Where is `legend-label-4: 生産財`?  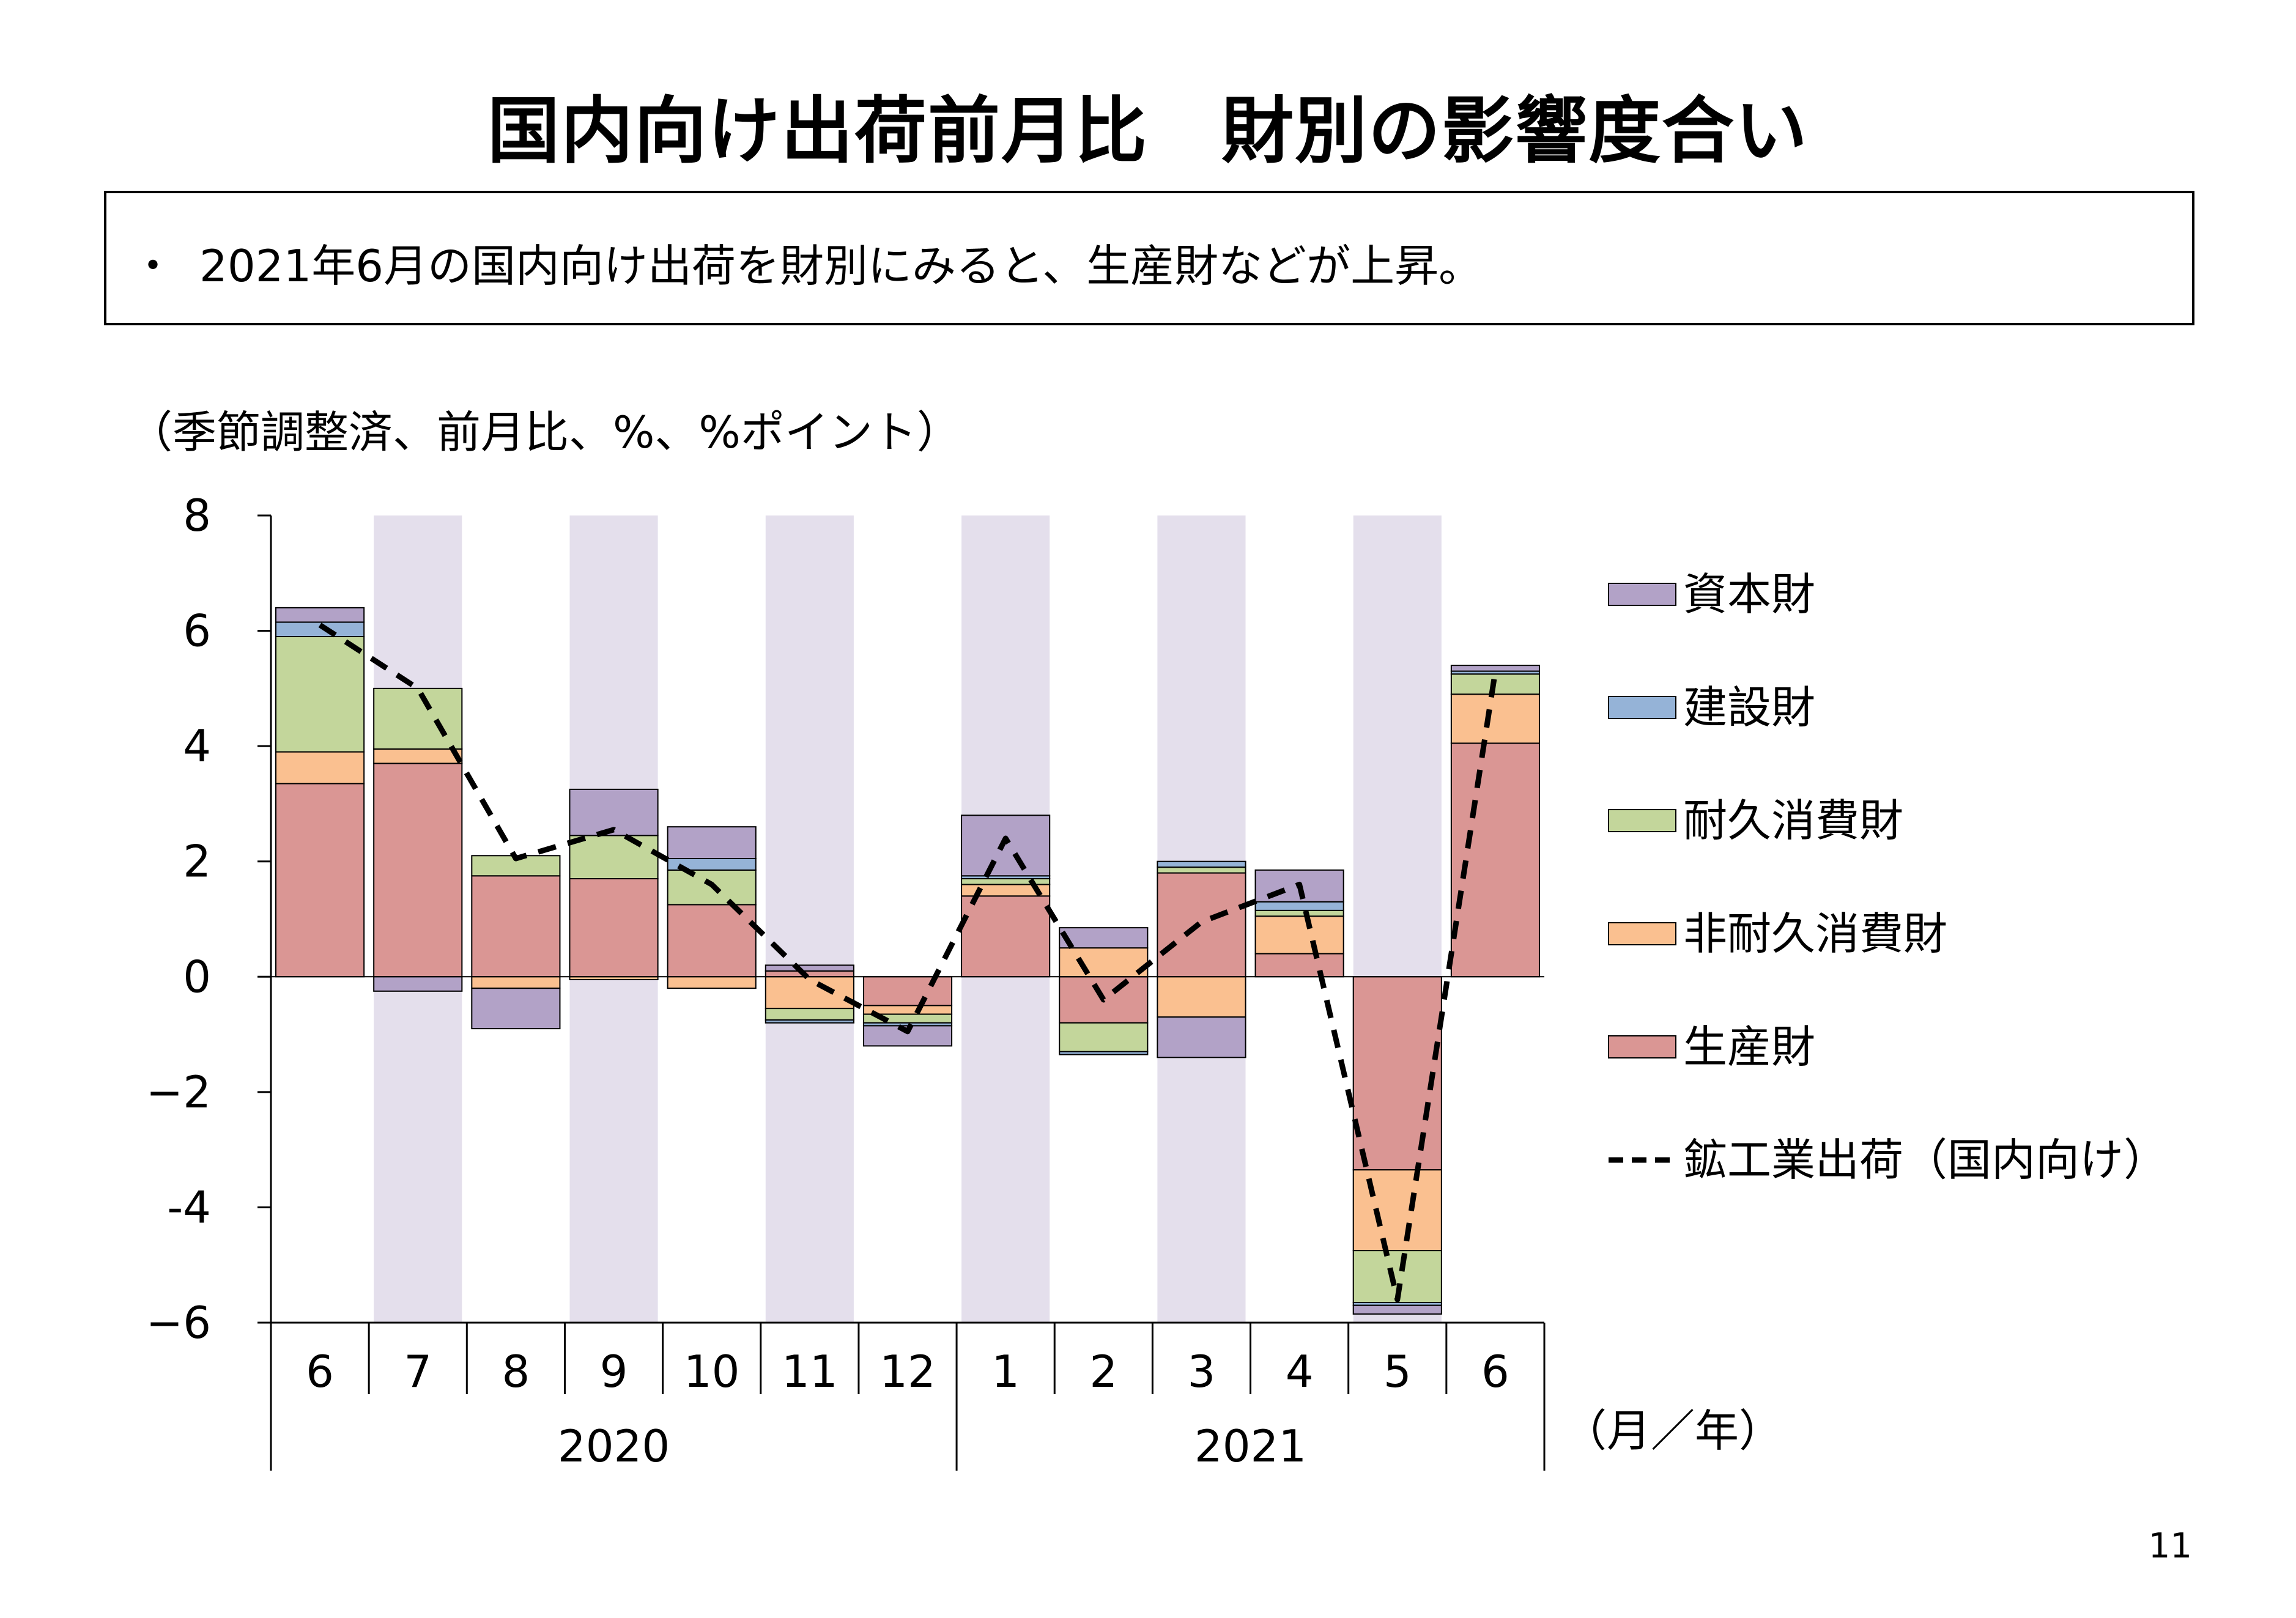
legend-label-4: 生産財 is located at coordinates (1749, 1047).